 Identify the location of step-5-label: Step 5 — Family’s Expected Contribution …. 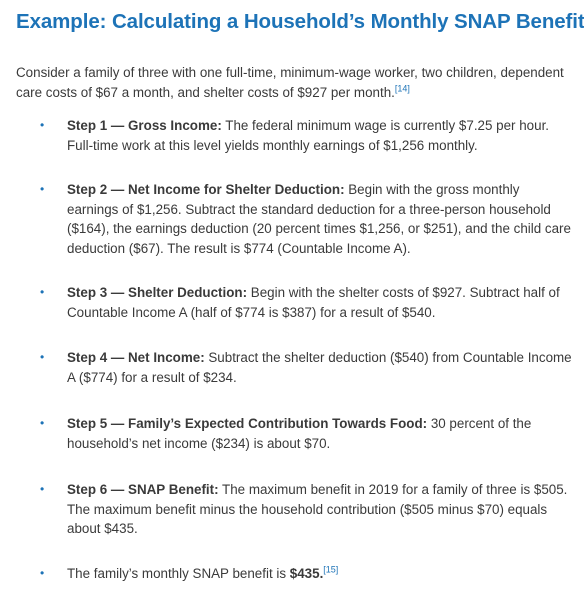
(247, 423).